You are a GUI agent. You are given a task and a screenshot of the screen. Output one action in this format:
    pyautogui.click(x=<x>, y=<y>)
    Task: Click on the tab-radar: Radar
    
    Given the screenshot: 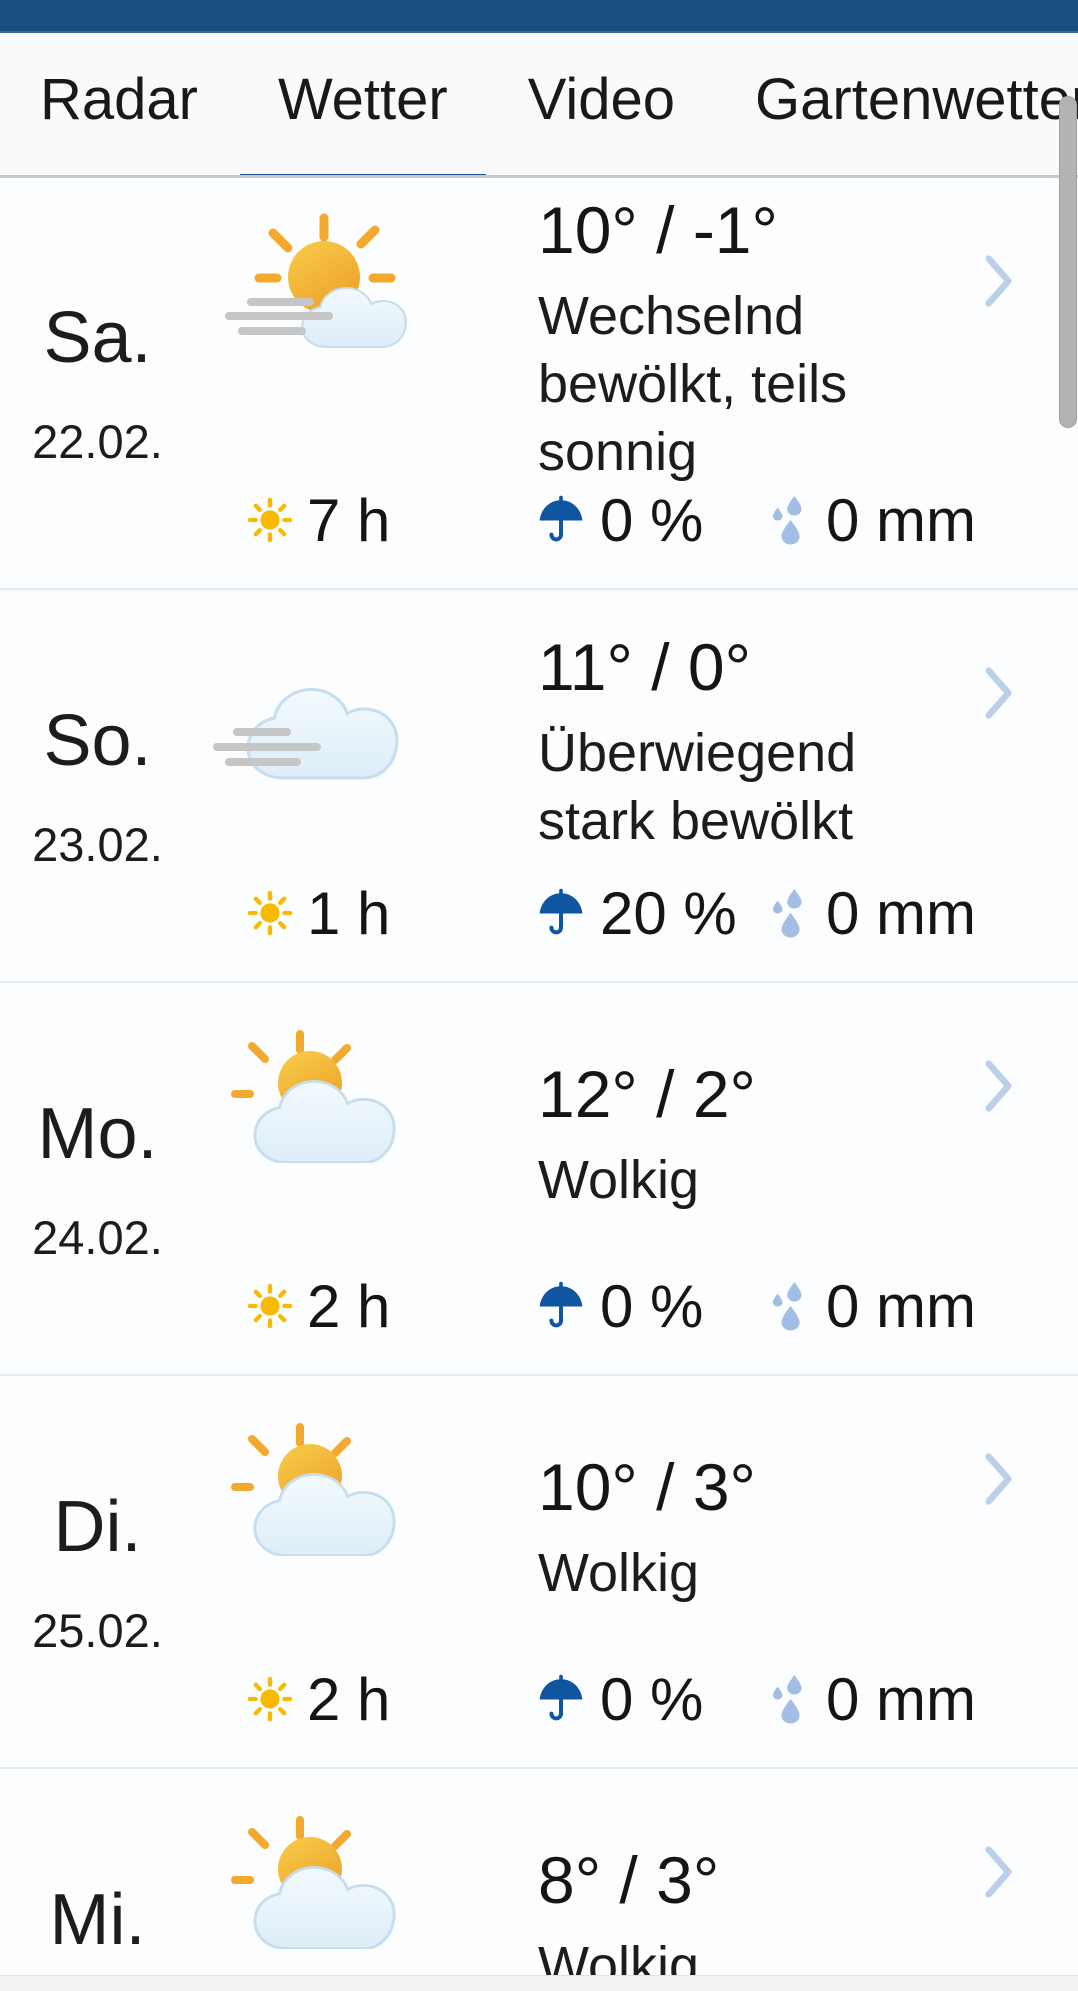 What is the action you would take?
    pyautogui.click(x=119, y=104)
    